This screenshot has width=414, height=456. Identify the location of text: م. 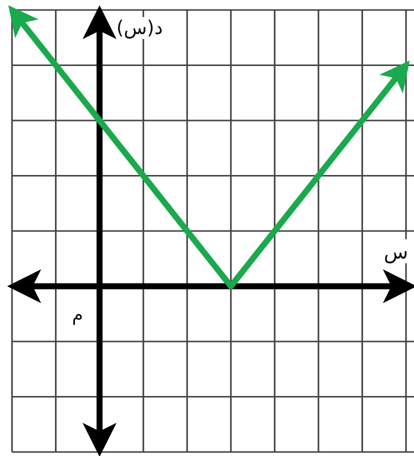
(78, 315).